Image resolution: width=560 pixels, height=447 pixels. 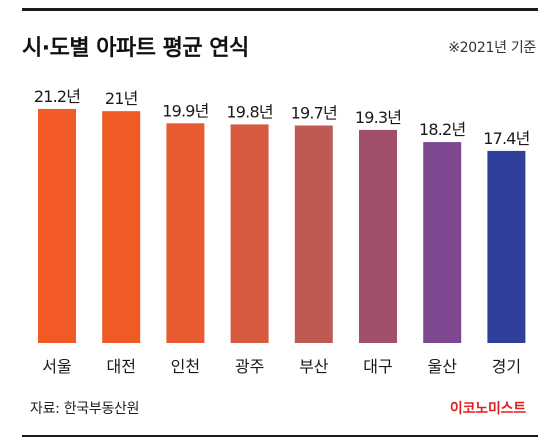 I want to click on category-label-서울: 서울, so click(x=56, y=366).